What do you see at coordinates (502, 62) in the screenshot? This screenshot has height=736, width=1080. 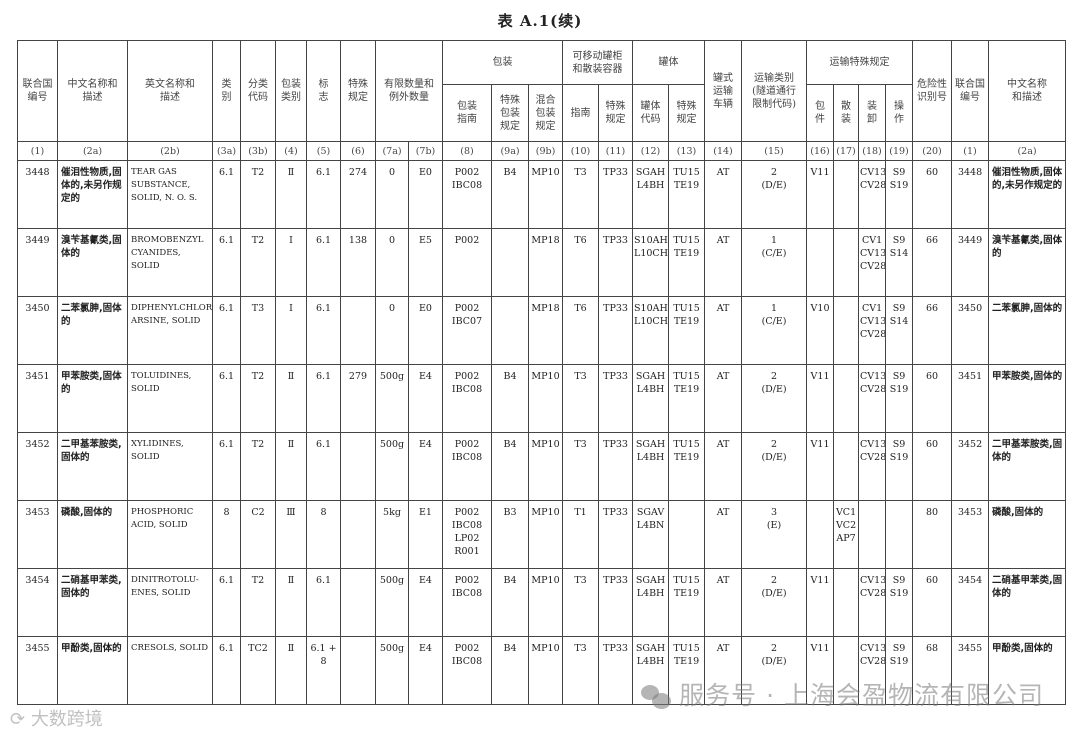 I see `column-header: 包装` at bounding box center [502, 62].